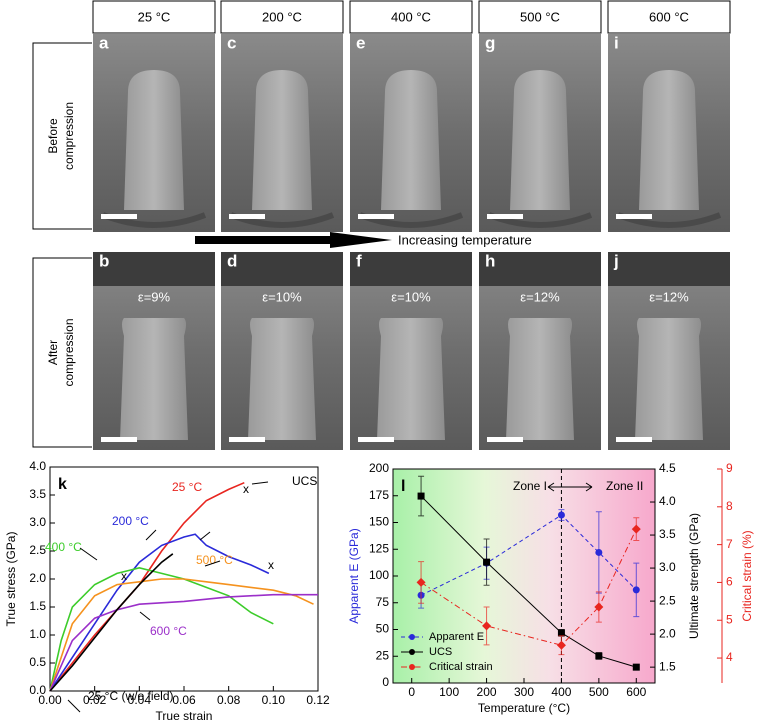  What do you see at coordinates (140, 700) in the screenshot?
I see `x-tick-label: 0.04` at bounding box center [140, 700].